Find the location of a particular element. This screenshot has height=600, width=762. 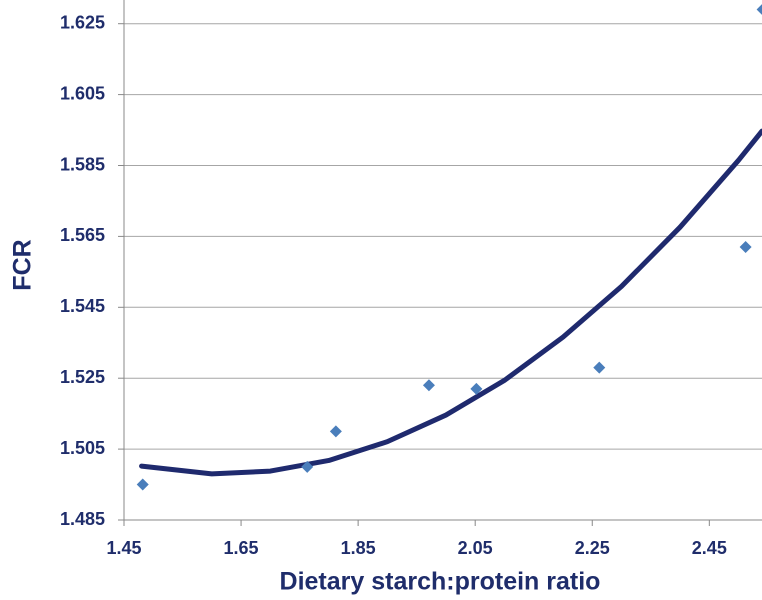

y-tick-label: 1.525 is located at coordinates (82, 377).